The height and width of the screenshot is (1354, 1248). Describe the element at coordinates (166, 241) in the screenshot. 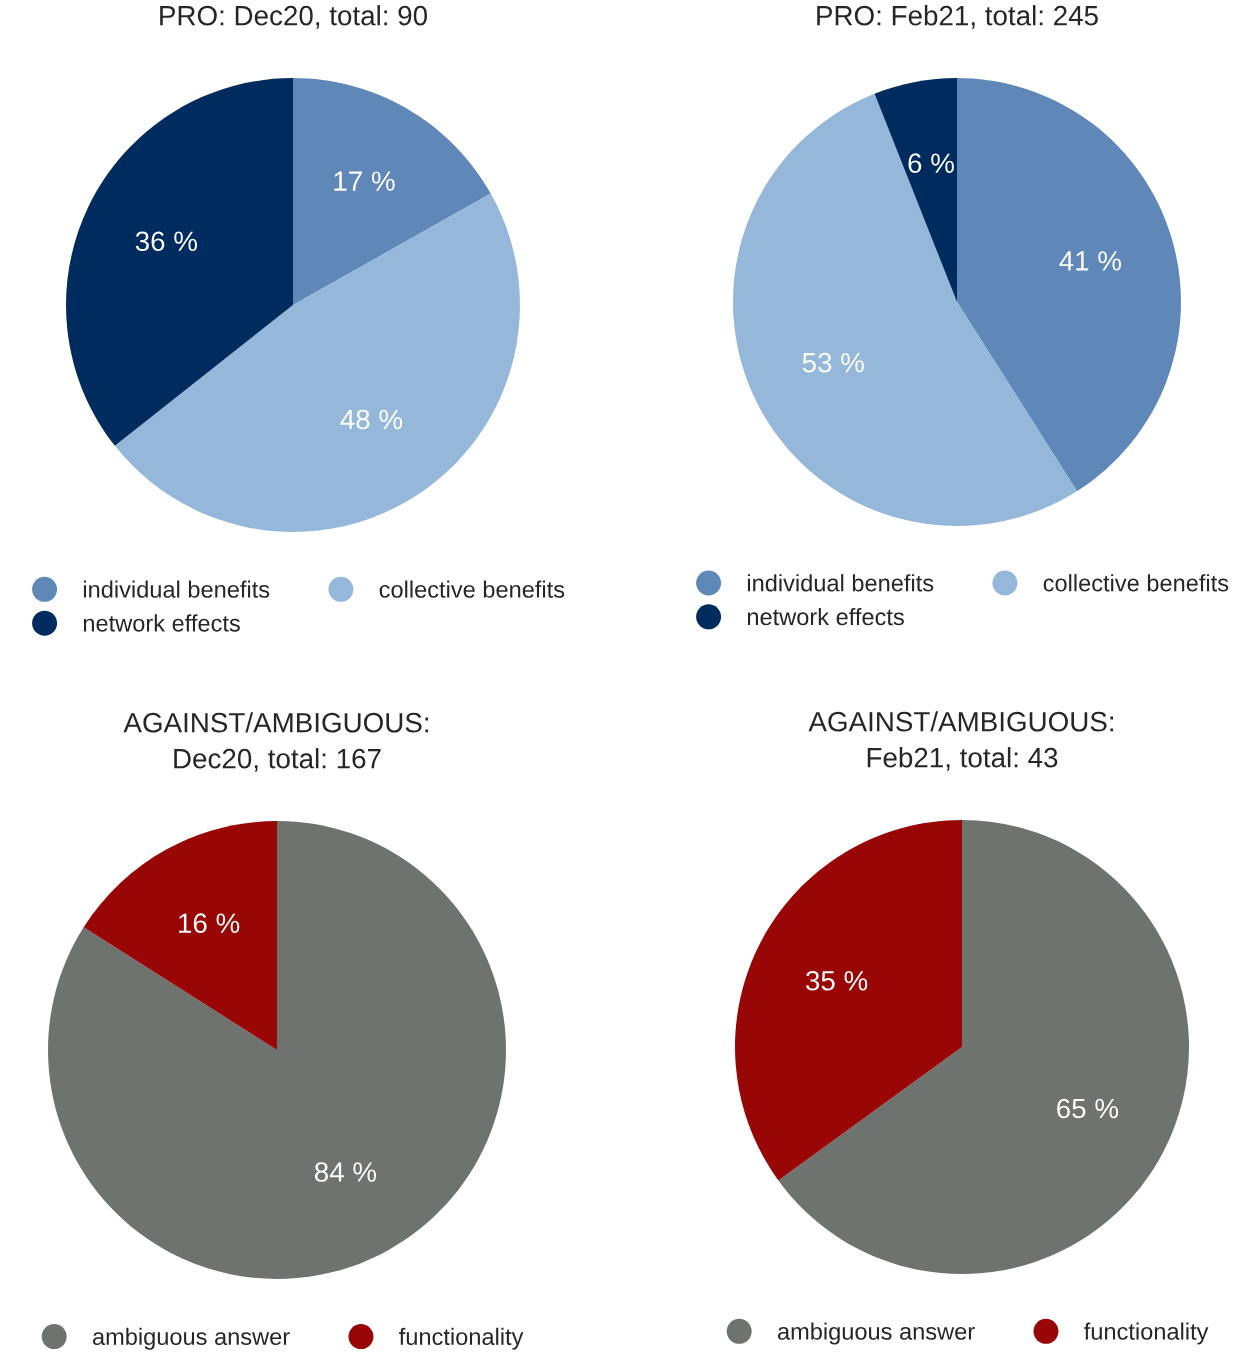

I see `data-label: 36 %` at that location.